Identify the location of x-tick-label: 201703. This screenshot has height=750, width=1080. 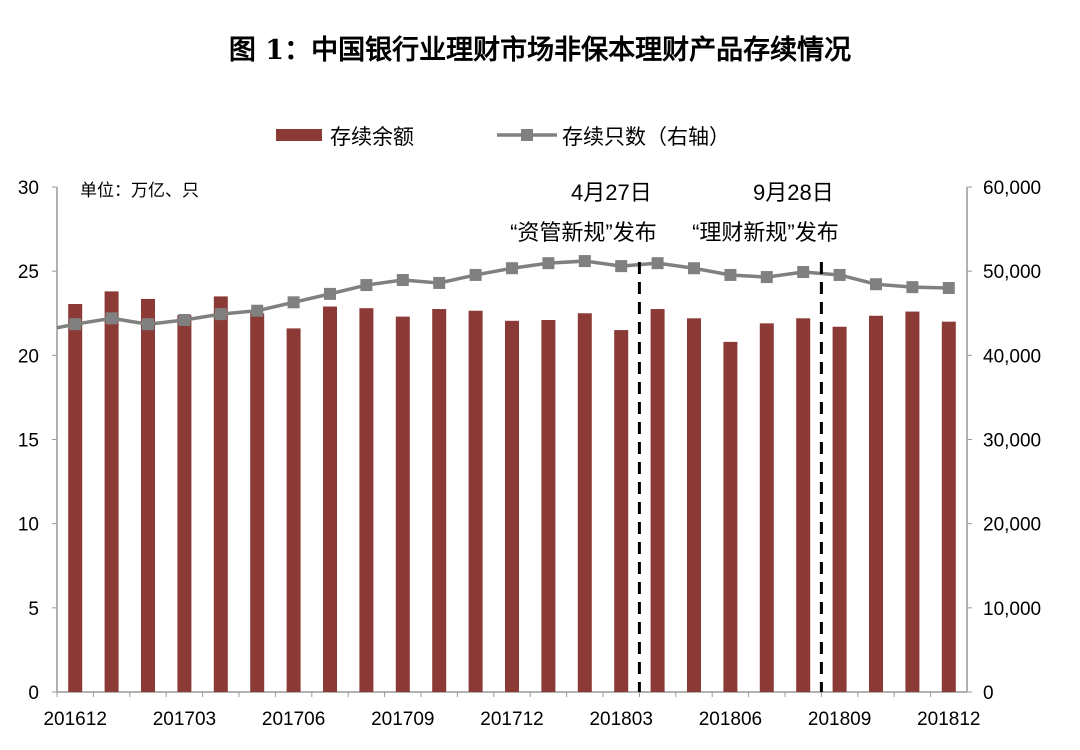
(184, 719).